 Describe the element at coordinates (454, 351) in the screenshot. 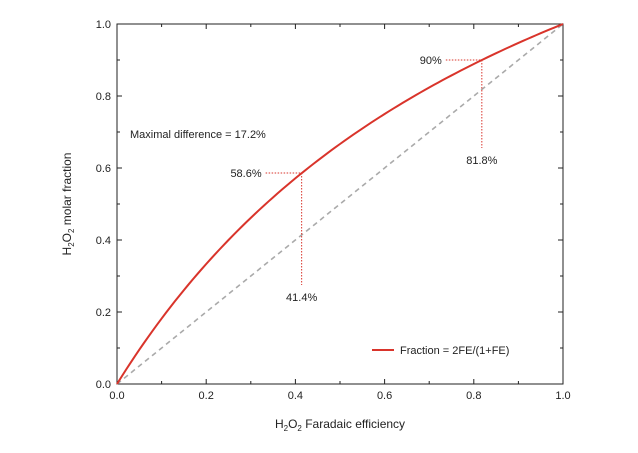

I see `legend-label: Fraction = 2FE/(1+FE)` at that location.